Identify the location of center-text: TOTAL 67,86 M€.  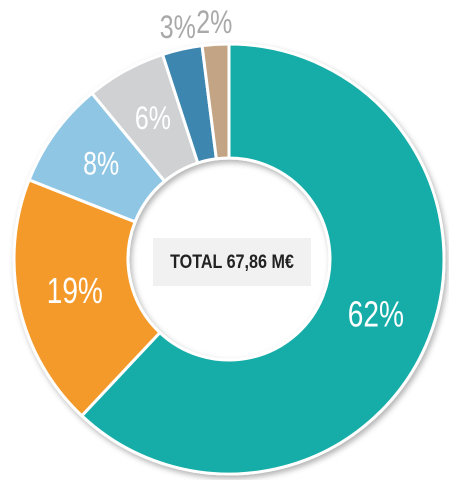
(232, 262).